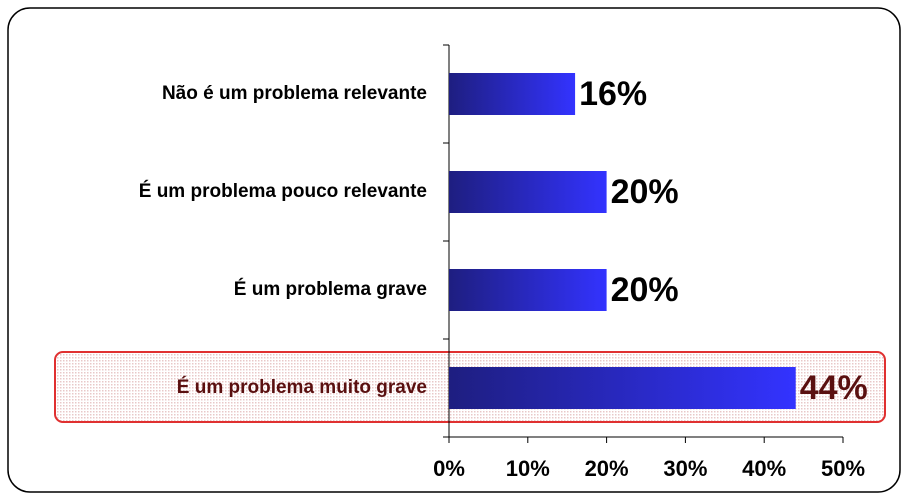  I want to click on category-label: Não é um problema relevante, so click(294, 93).